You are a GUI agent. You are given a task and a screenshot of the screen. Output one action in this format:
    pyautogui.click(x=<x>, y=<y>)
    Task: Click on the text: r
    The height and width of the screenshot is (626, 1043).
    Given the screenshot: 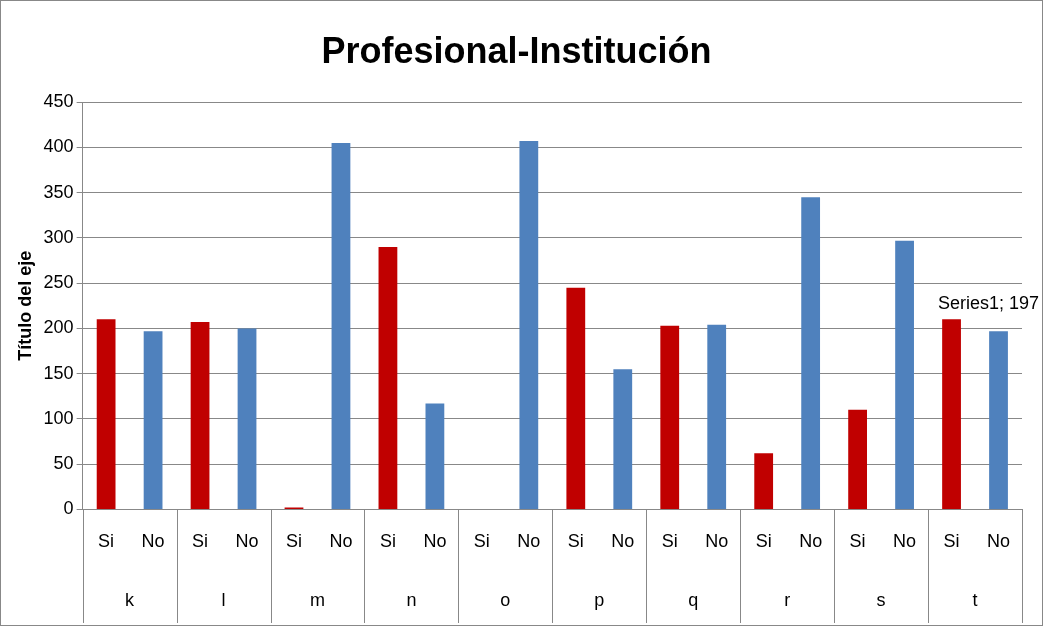 What is the action you would take?
    pyautogui.click(x=787, y=600)
    